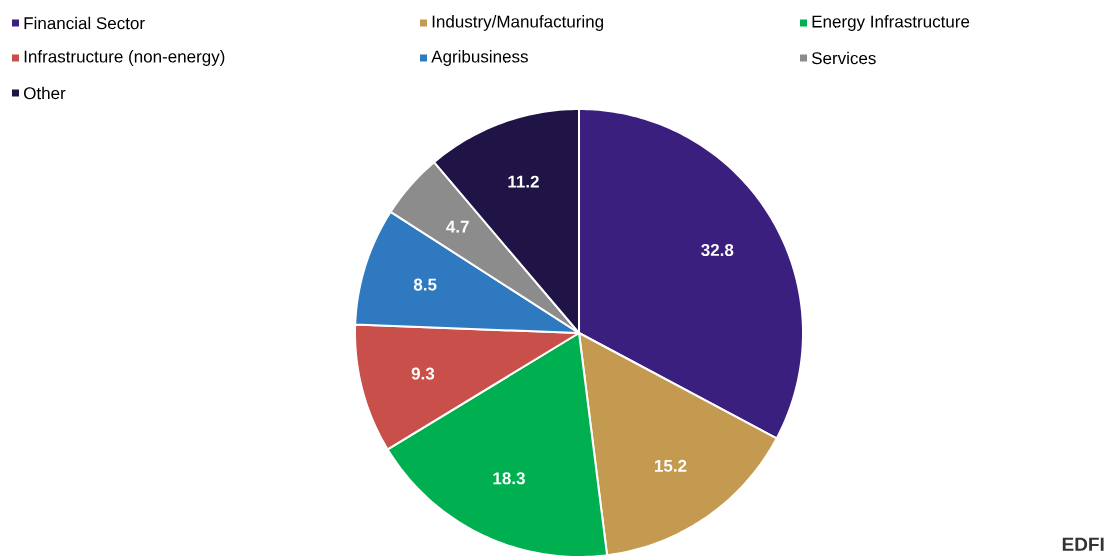 The height and width of the screenshot is (559, 1111). I want to click on legend-label: Financial Sector, so click(84, 23).